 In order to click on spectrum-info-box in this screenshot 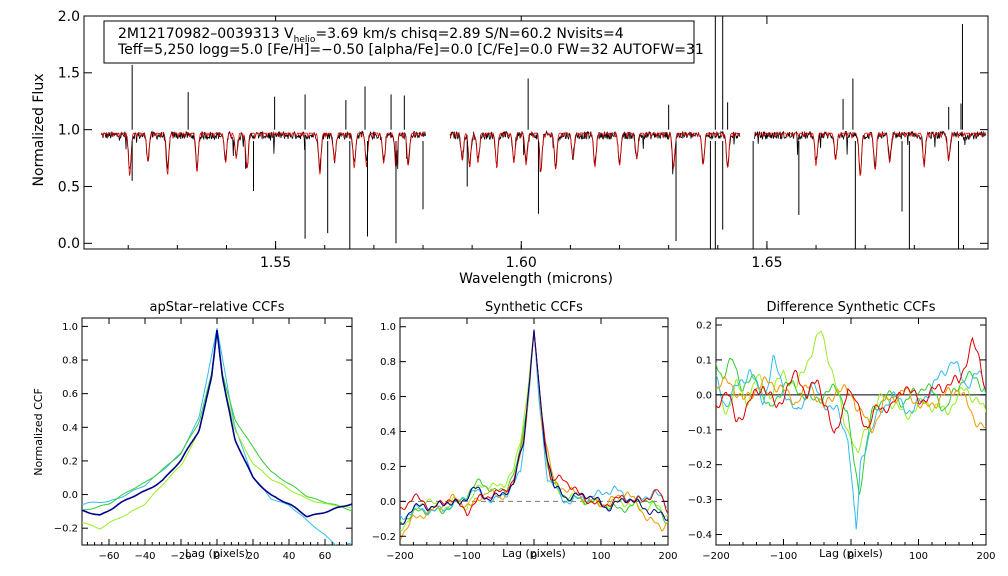, I will do `click(399, 42)`.